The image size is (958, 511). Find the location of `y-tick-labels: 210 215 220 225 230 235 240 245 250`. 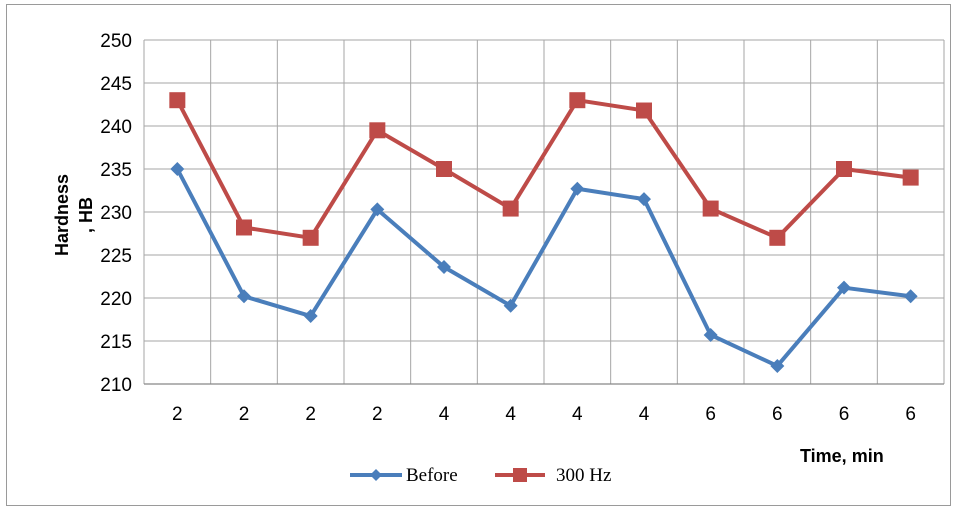

y-tick-labels: 210 215 220 225 230 235 240 245 250 is located at coordinates (116, 213).